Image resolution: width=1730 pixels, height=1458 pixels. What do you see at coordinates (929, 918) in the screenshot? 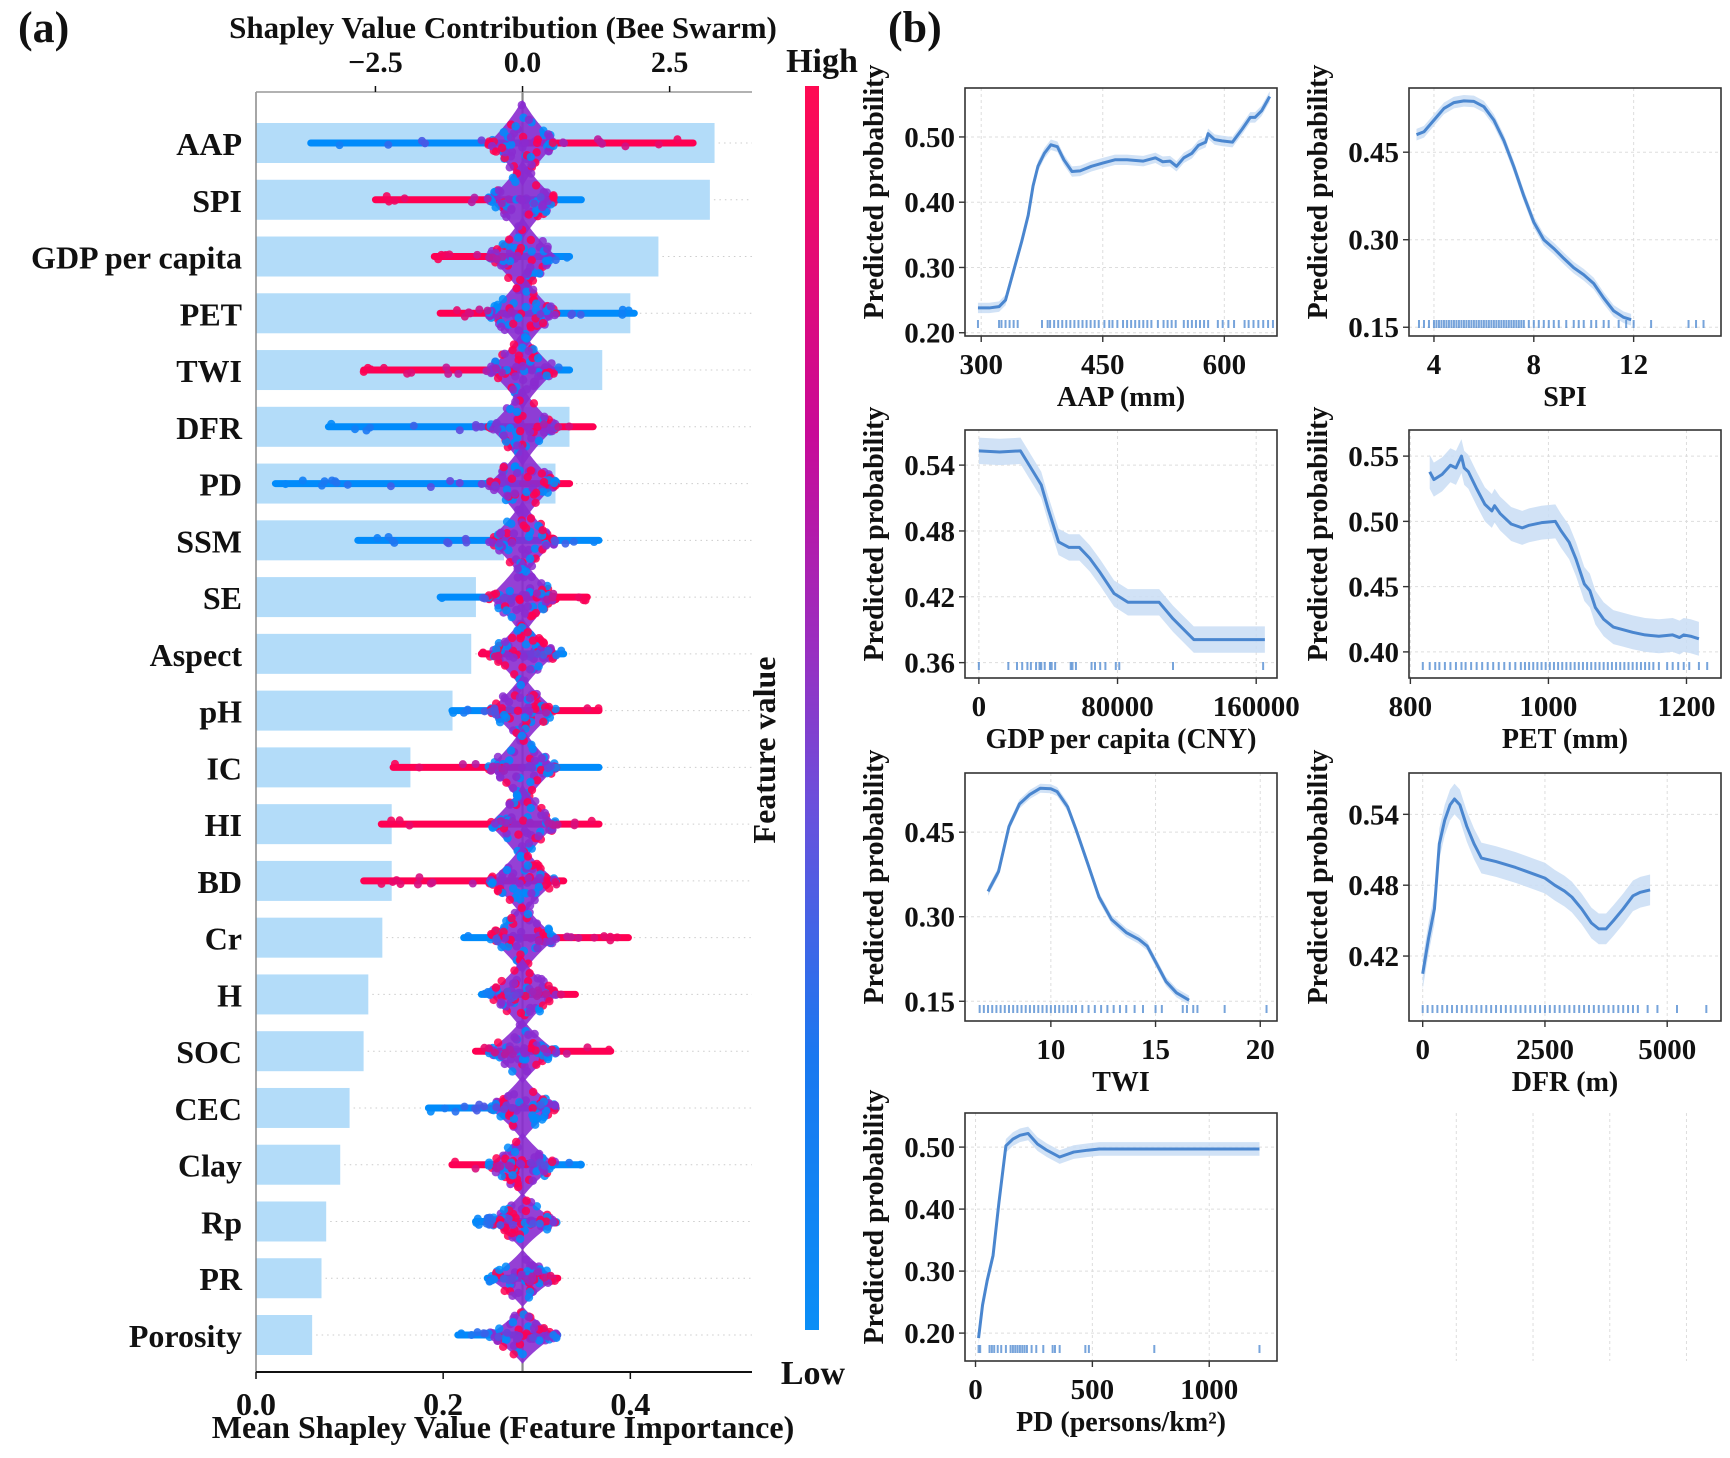
I see `y-tick-label: 0.30` at bounding box center [929, 918].